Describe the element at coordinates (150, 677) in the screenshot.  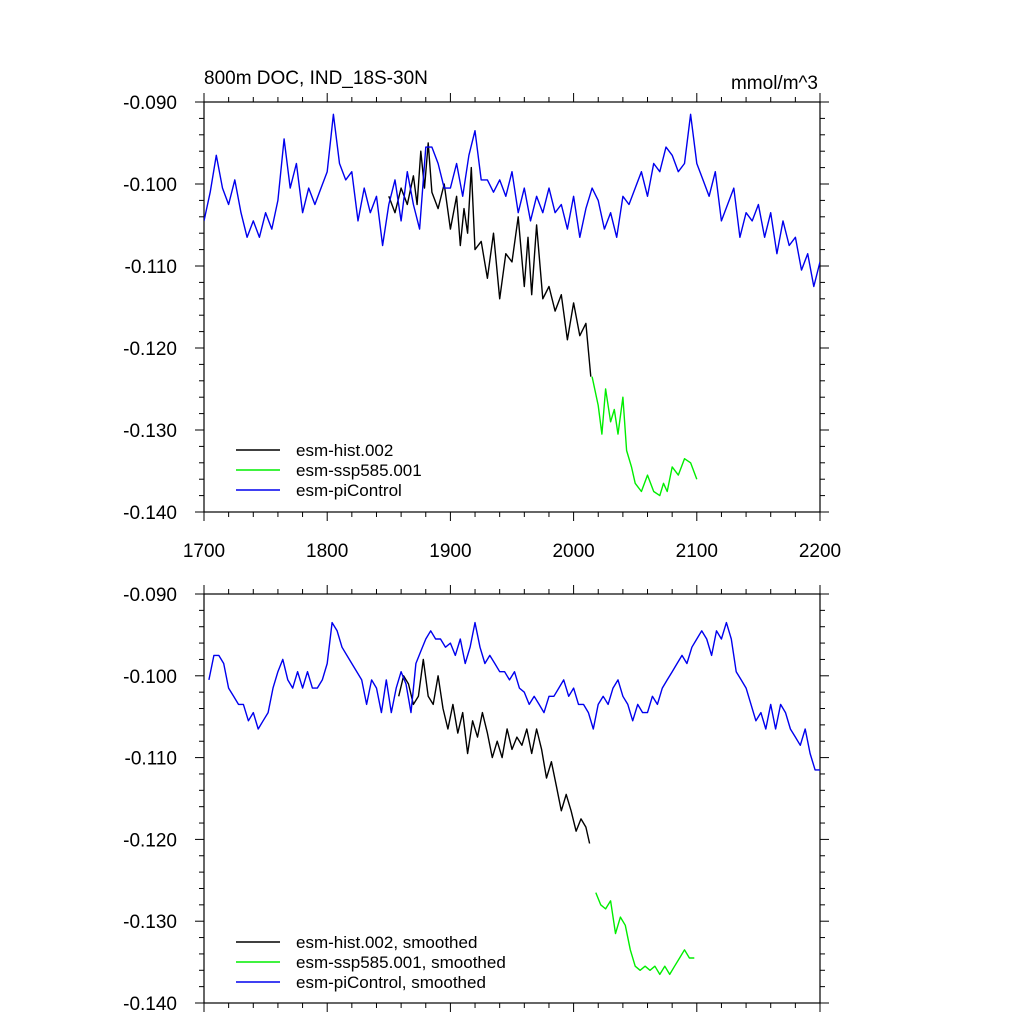
I see `y-tick-label-bottom: -0.100` at that location.